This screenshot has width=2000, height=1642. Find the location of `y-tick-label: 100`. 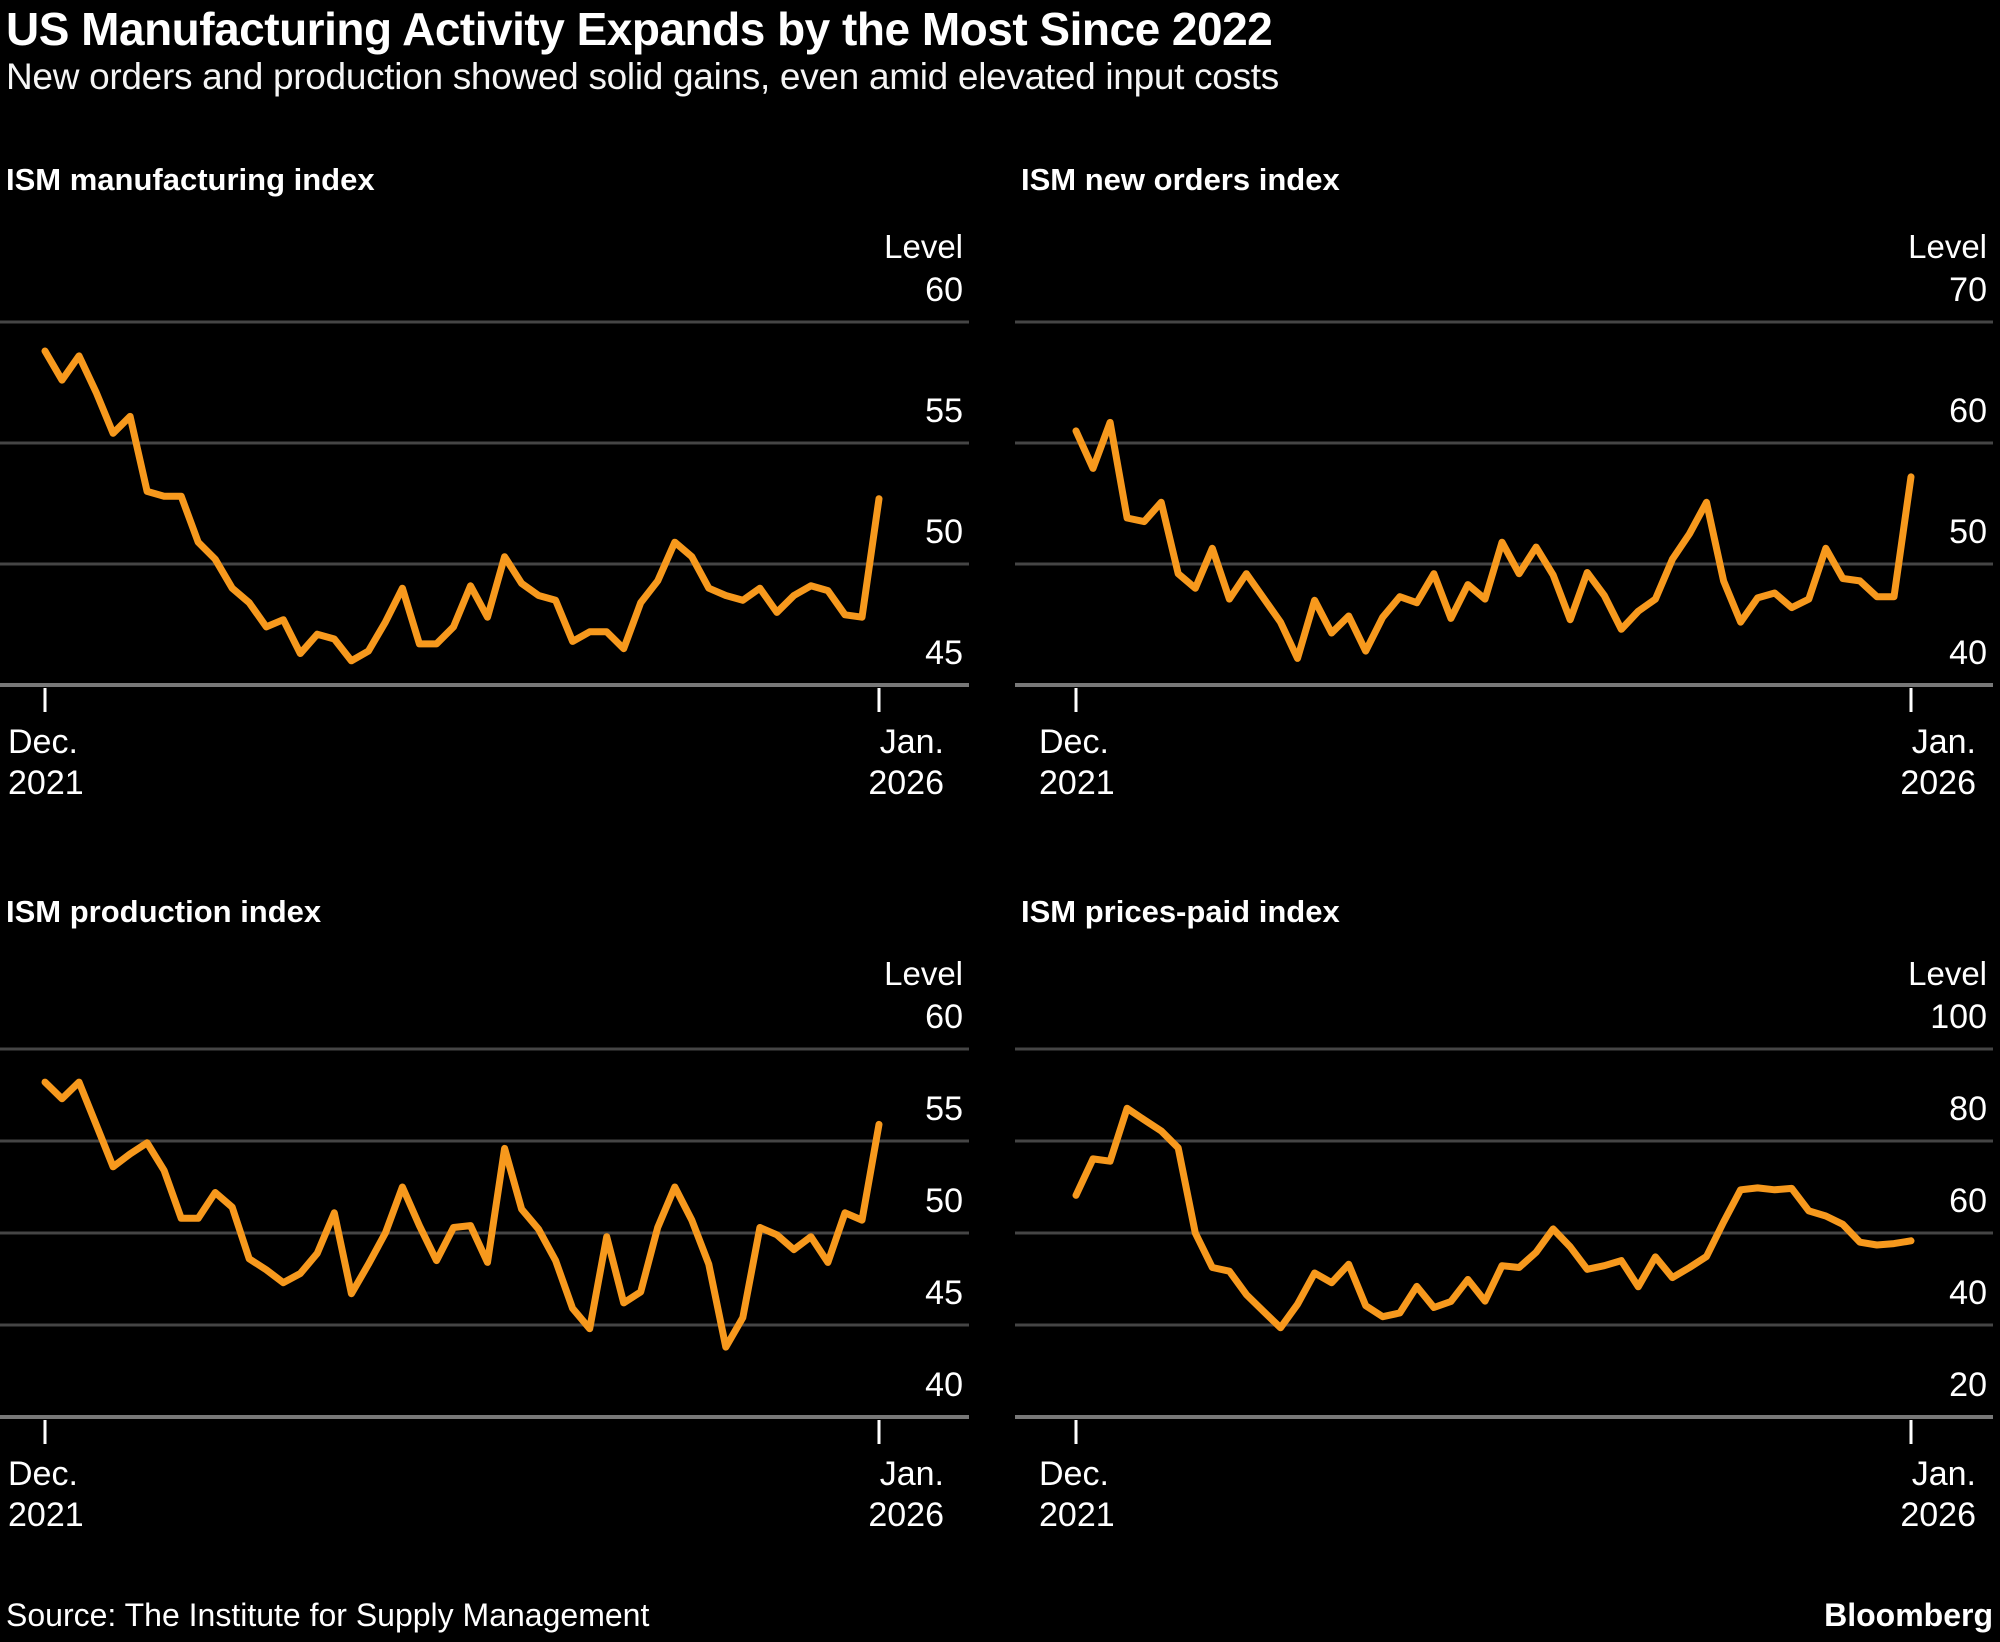

y-tick-label: 100 is located at coordinates (1958, 1017).